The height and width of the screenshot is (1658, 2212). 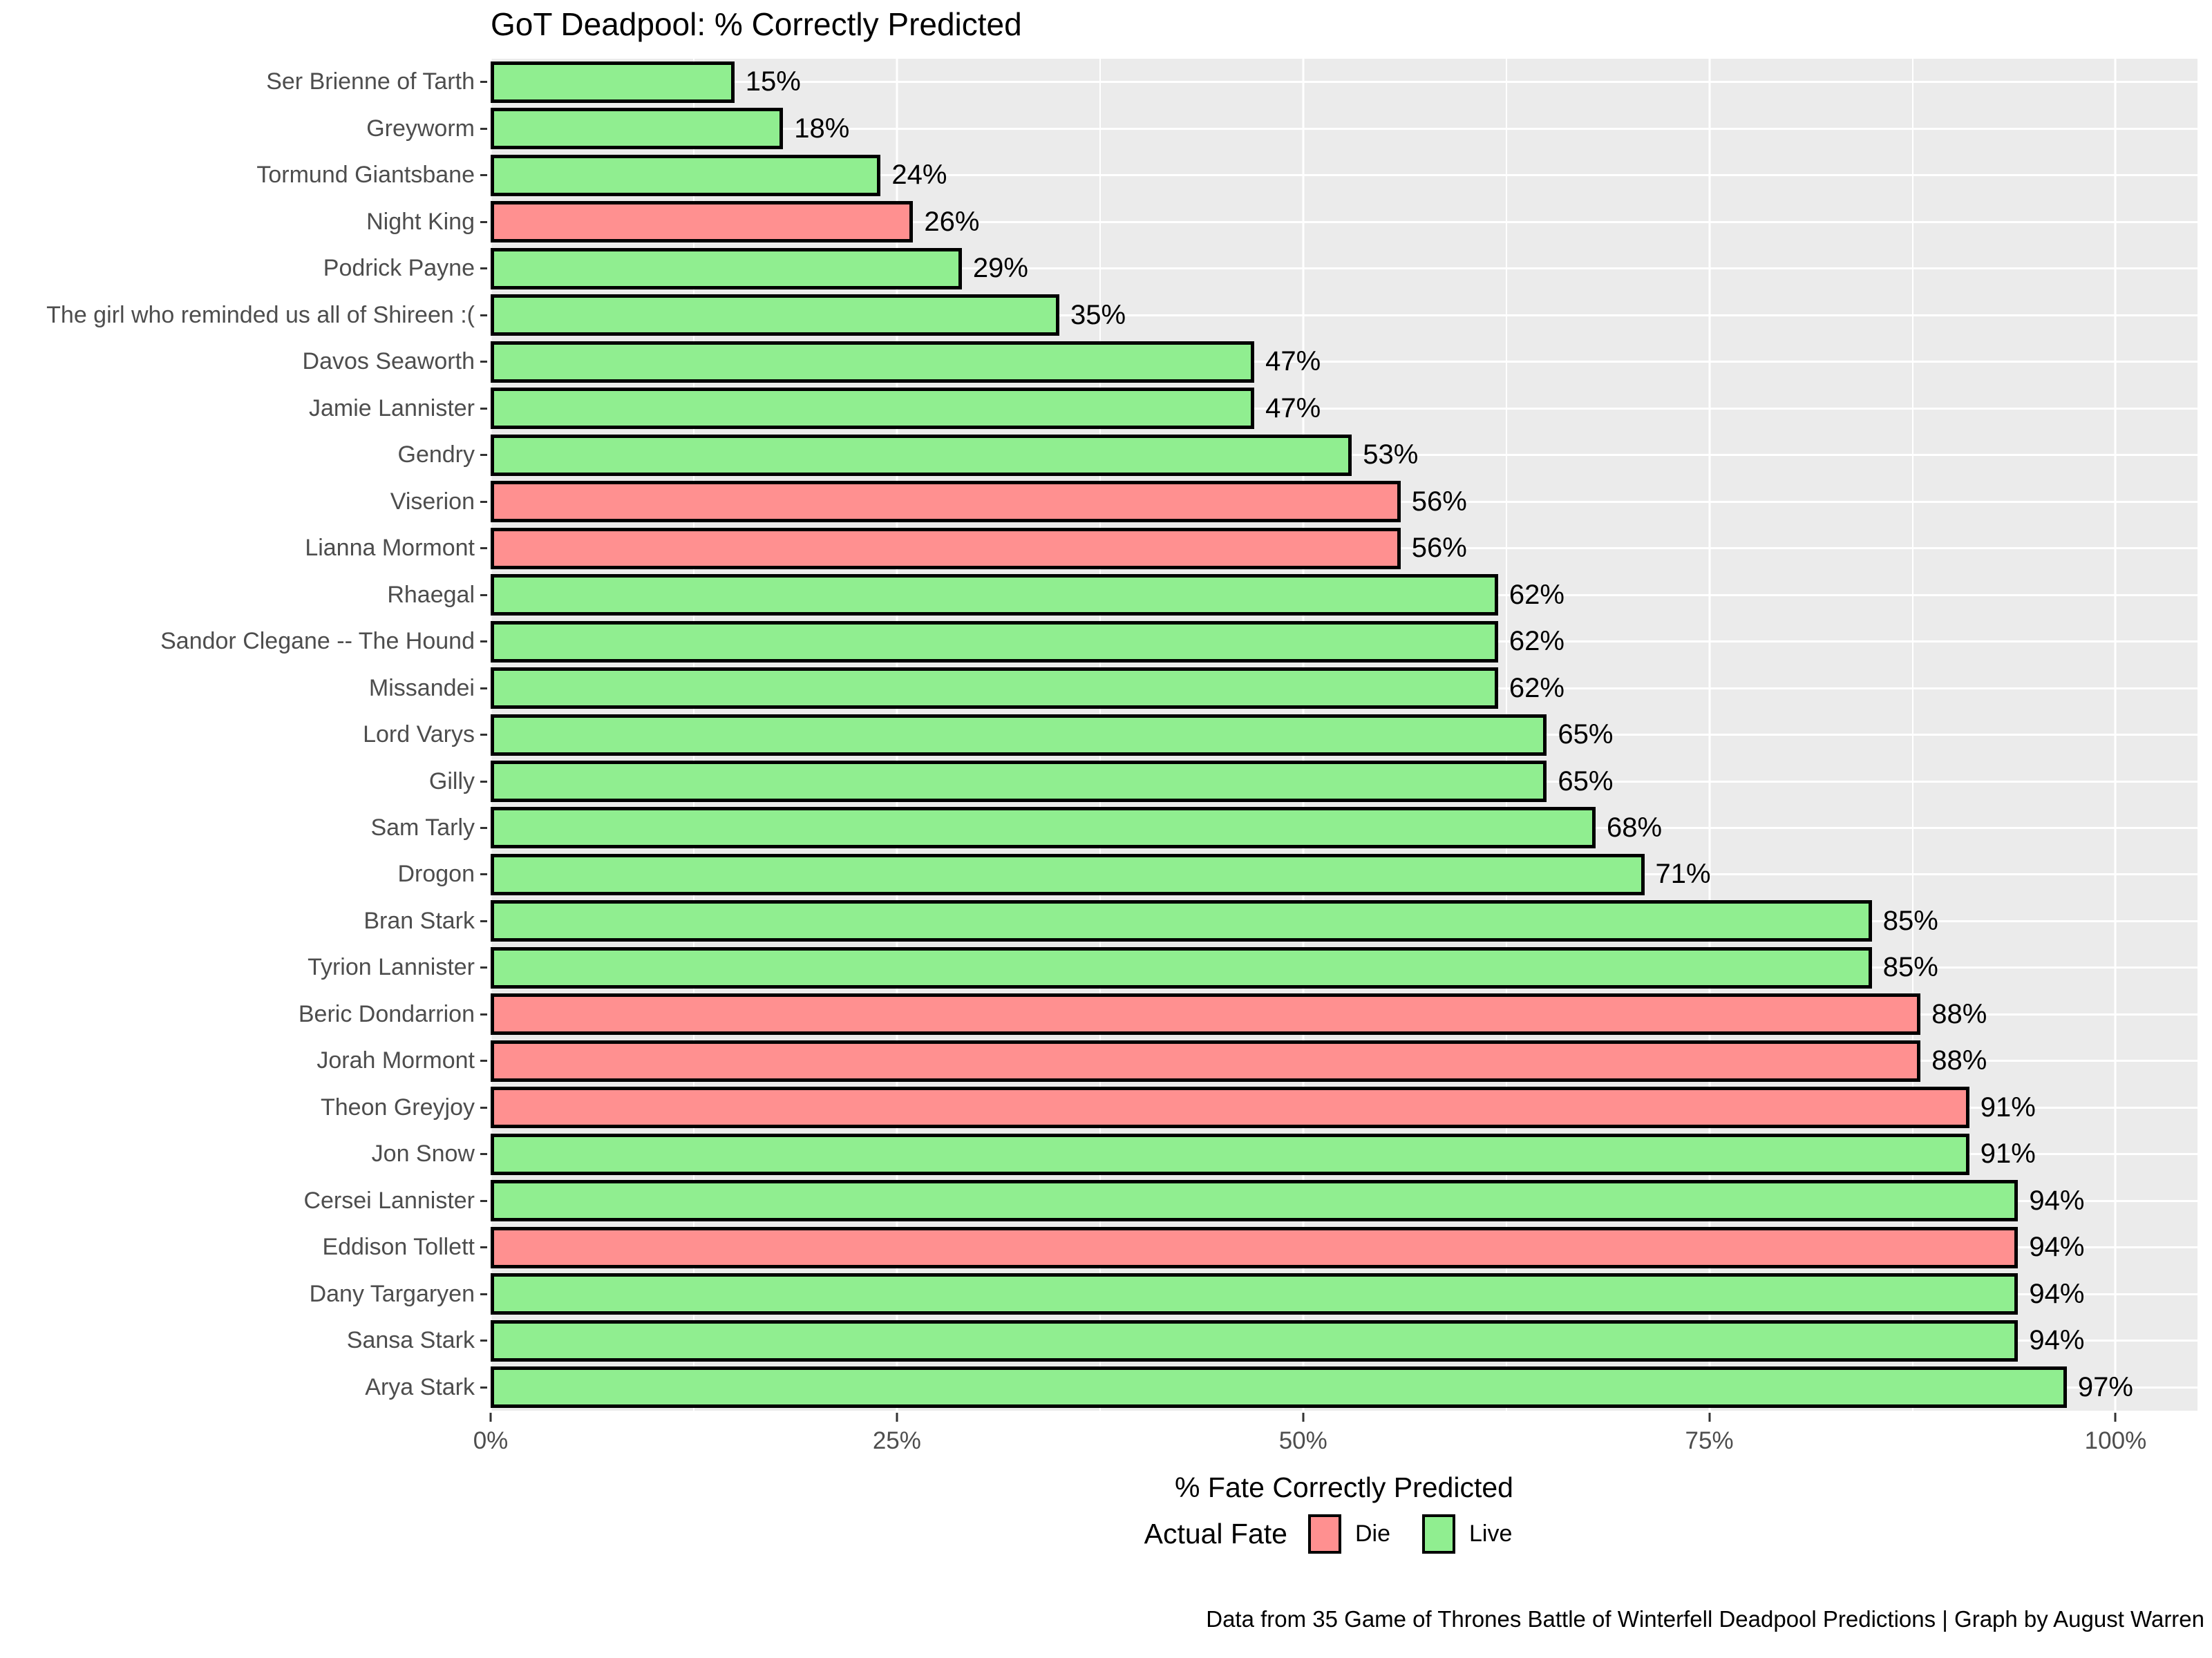 What do you see at coordinates (245, 175) in the screenshot?
I see `y-axis-label-row: Tormund Giantsbane` at bounding box center [245, 175].